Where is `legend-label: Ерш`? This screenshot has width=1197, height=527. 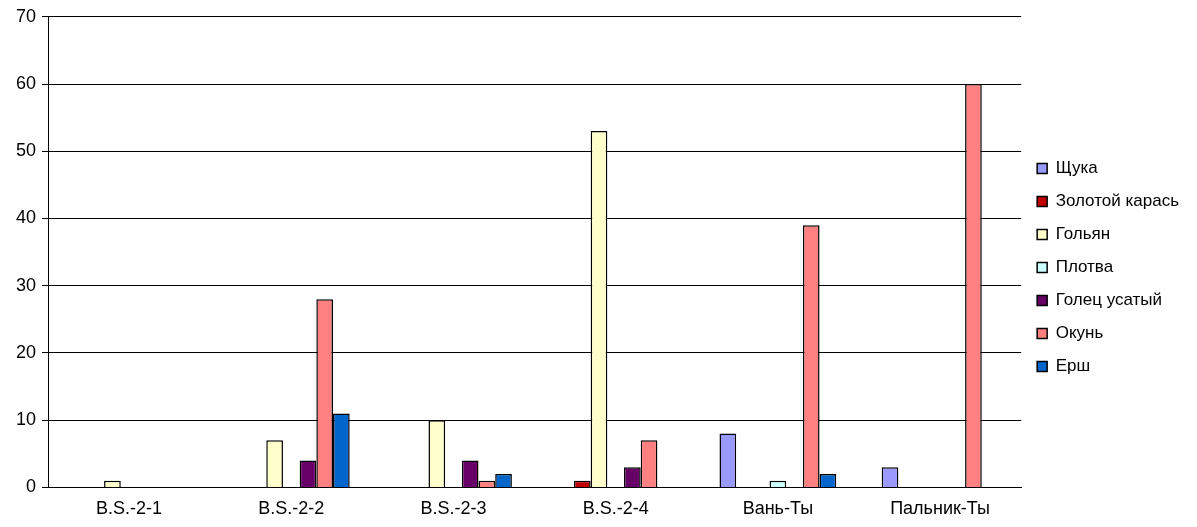 legend-label: Ерш is located at coordinates (1073, 366).